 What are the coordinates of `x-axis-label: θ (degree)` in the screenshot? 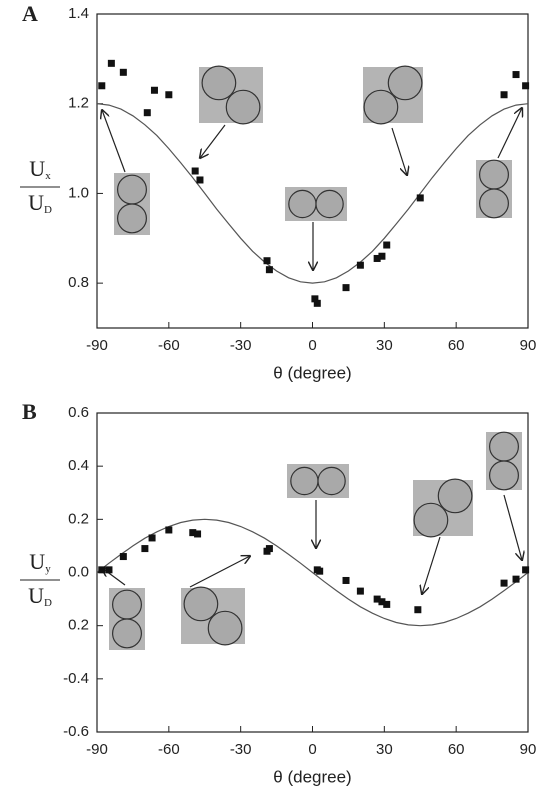 It's located at (312, 372).